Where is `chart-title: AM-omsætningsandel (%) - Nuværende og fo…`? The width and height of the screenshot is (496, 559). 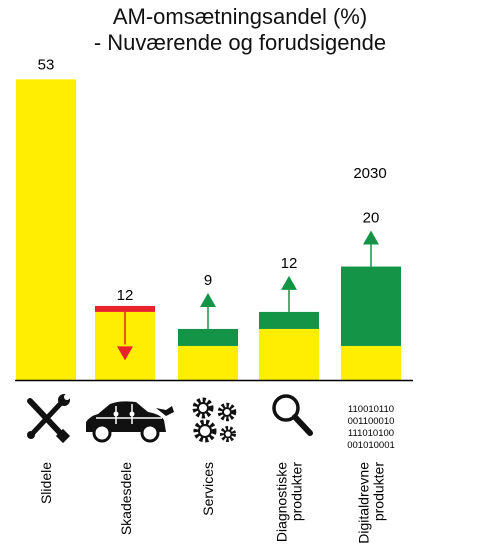 chart-title: AM-omsætningsandel (%) - Nuværende og fo… is located at coordinates (240, 30).